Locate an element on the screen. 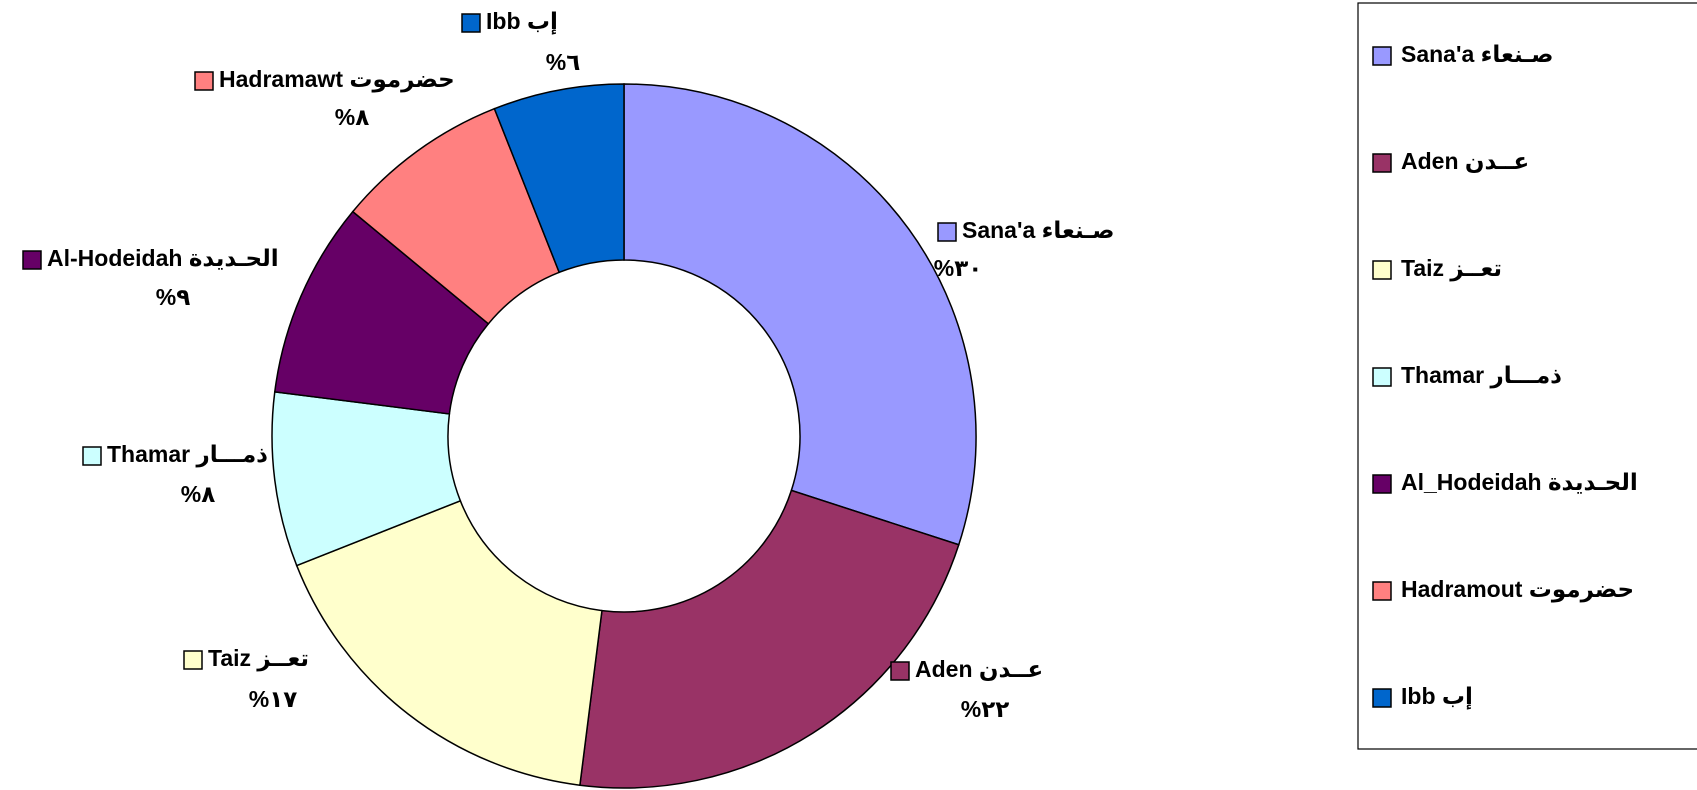  slice-value-label: %٦ is located at coordinates (563, 62).